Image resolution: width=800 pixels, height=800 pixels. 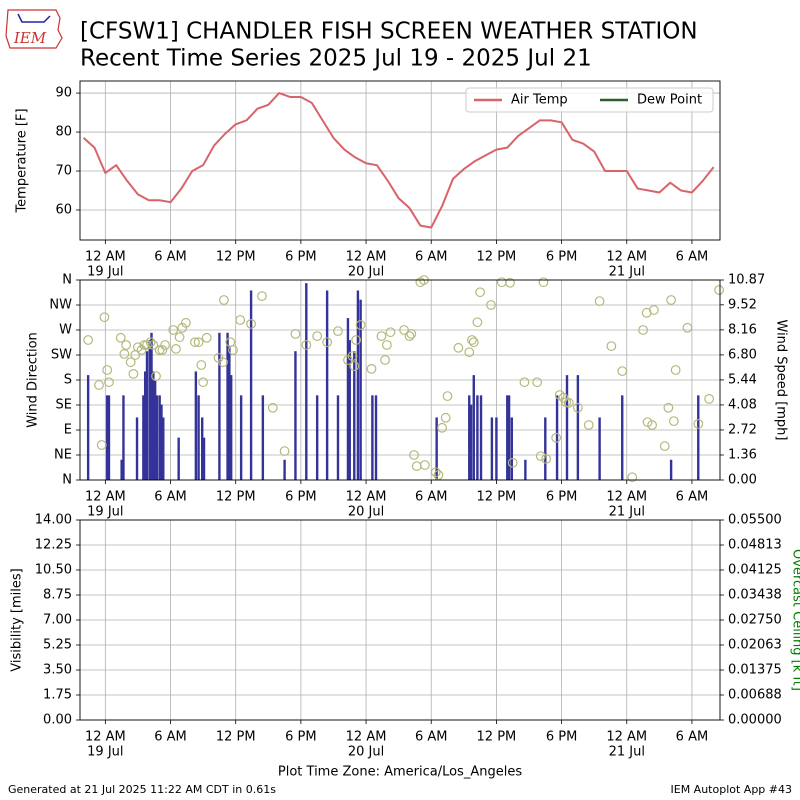 What do you see at coordinates (732, 789) in the screenshot?
I see `footer-right: IEM Autoplot App #43` at bounding box center [732, 789].